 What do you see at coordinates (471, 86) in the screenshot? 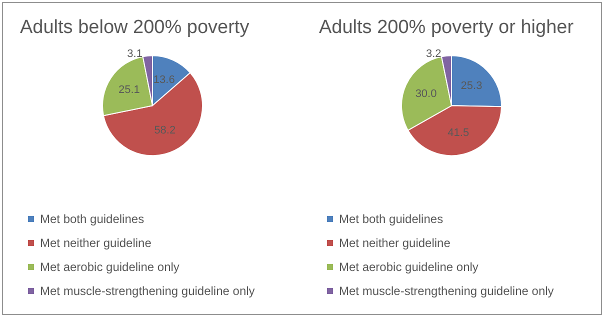
I see `data-label: 25.3` at bounding box center [471, 86].